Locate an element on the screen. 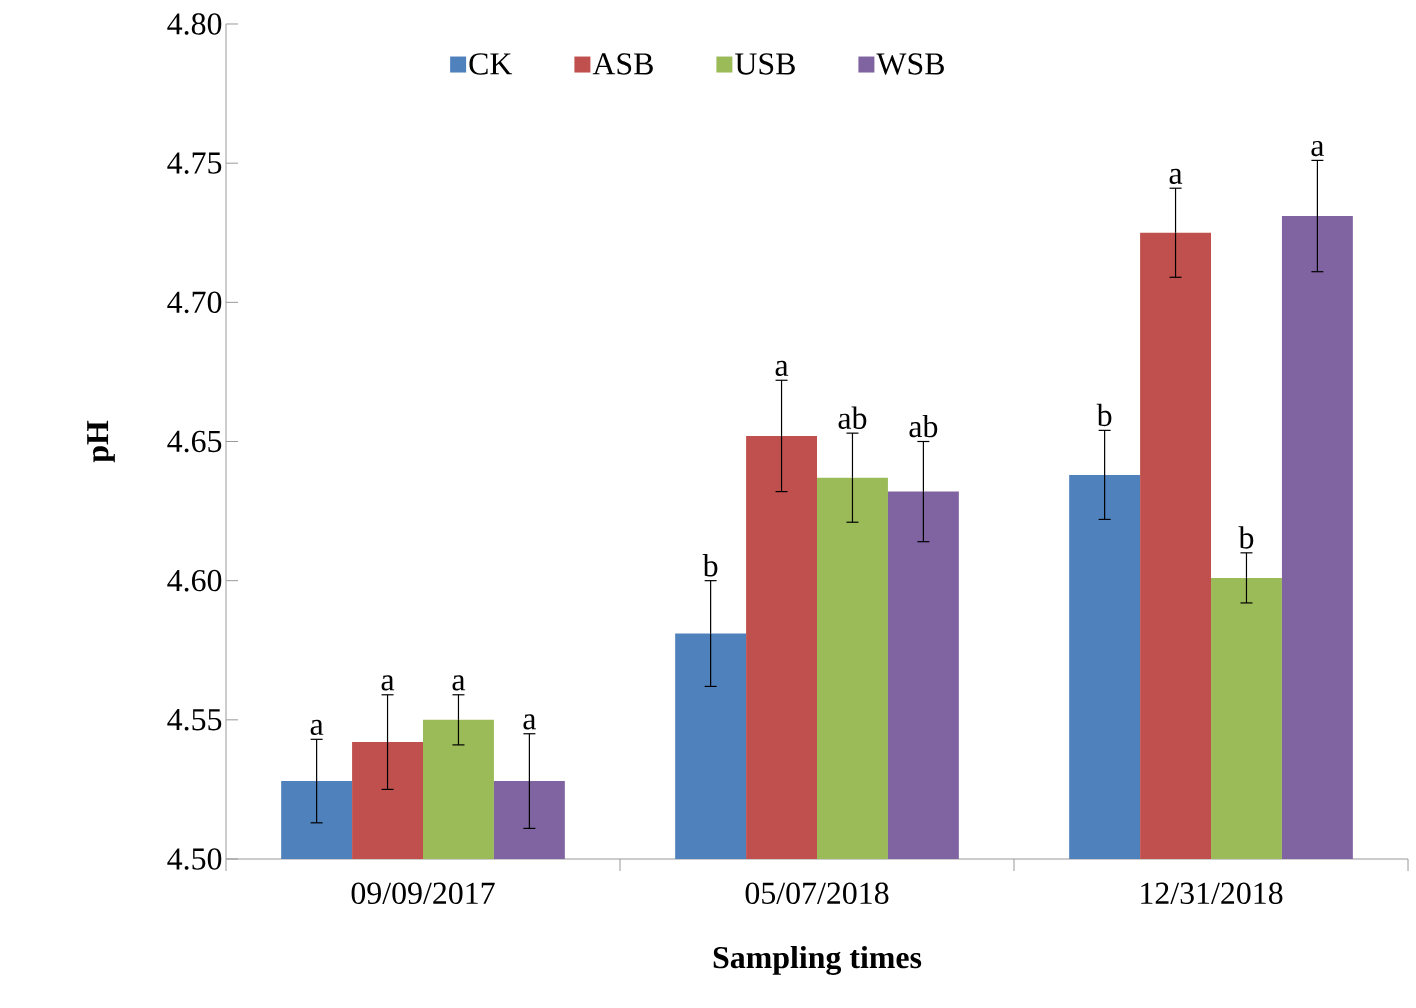 The height and width of the screenshot is (1008, 1416). y-tick-label: 4.70 is located at coordinates (194, 302).